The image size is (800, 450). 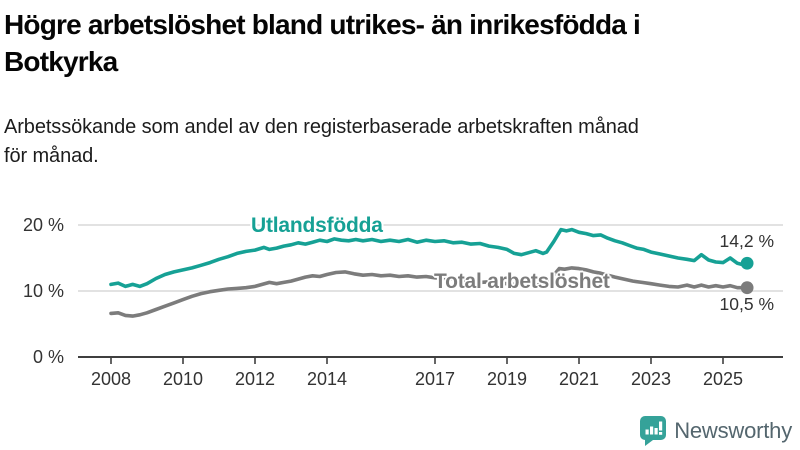 What do you see at coordinates (723, 379) in the screenshot?
I see `x-tick-label: 2025` at bounding box center [723, 379].